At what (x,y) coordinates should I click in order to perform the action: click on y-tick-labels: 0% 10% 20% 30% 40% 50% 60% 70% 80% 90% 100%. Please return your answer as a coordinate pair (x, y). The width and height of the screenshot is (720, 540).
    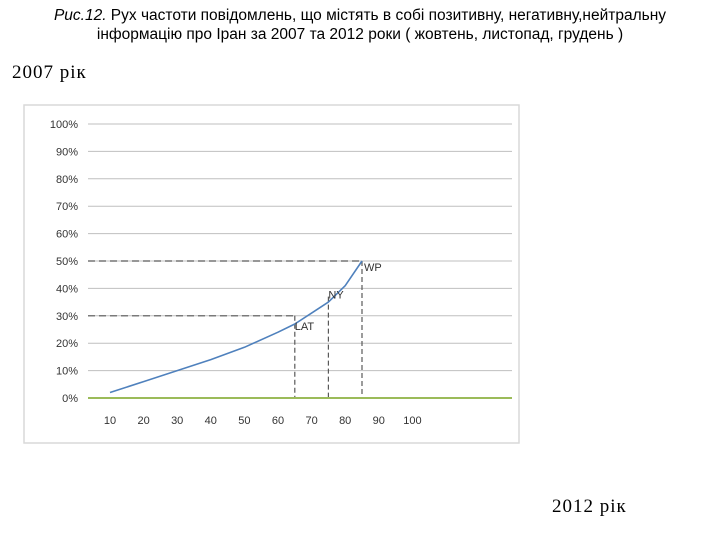
    Looking at the image, I should click on (64, 262).